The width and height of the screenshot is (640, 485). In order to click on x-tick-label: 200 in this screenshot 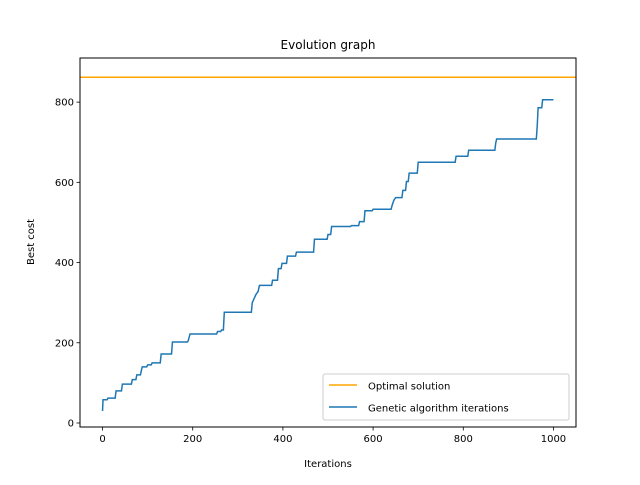, I will do `click(192, 439)`.